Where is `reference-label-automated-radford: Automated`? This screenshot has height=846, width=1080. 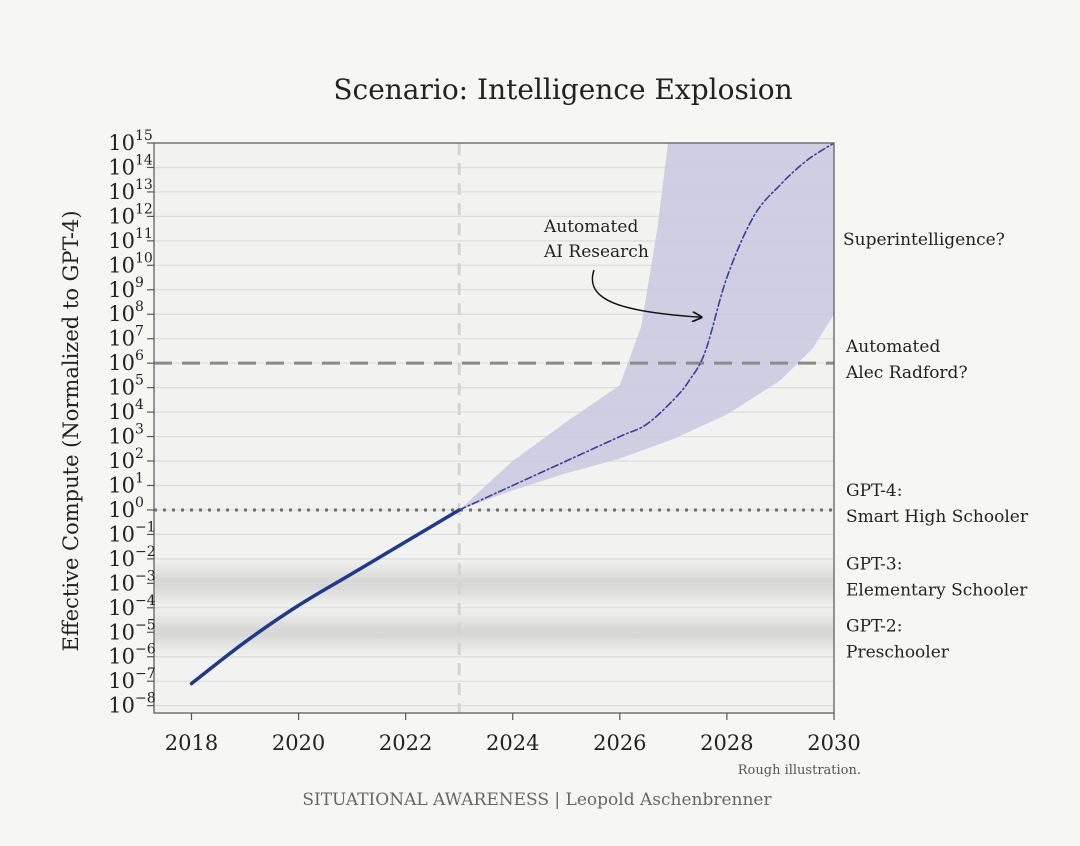 reference-label-automated-radford: Automated is located at coordinates (892, 347).